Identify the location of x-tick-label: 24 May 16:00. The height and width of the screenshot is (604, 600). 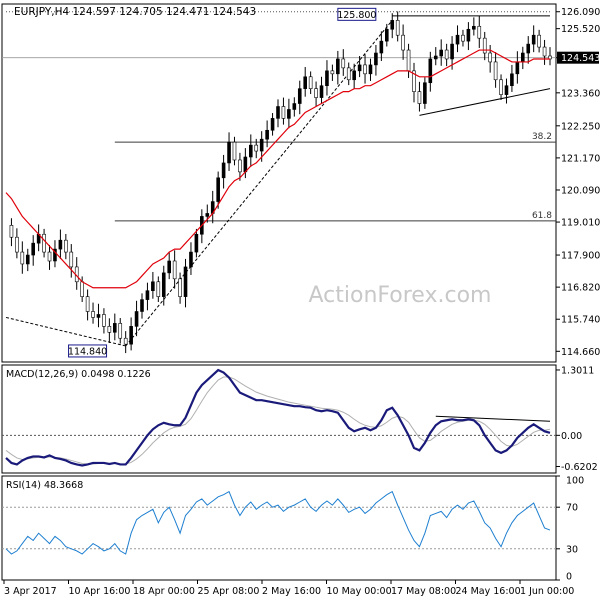
(488, 591).